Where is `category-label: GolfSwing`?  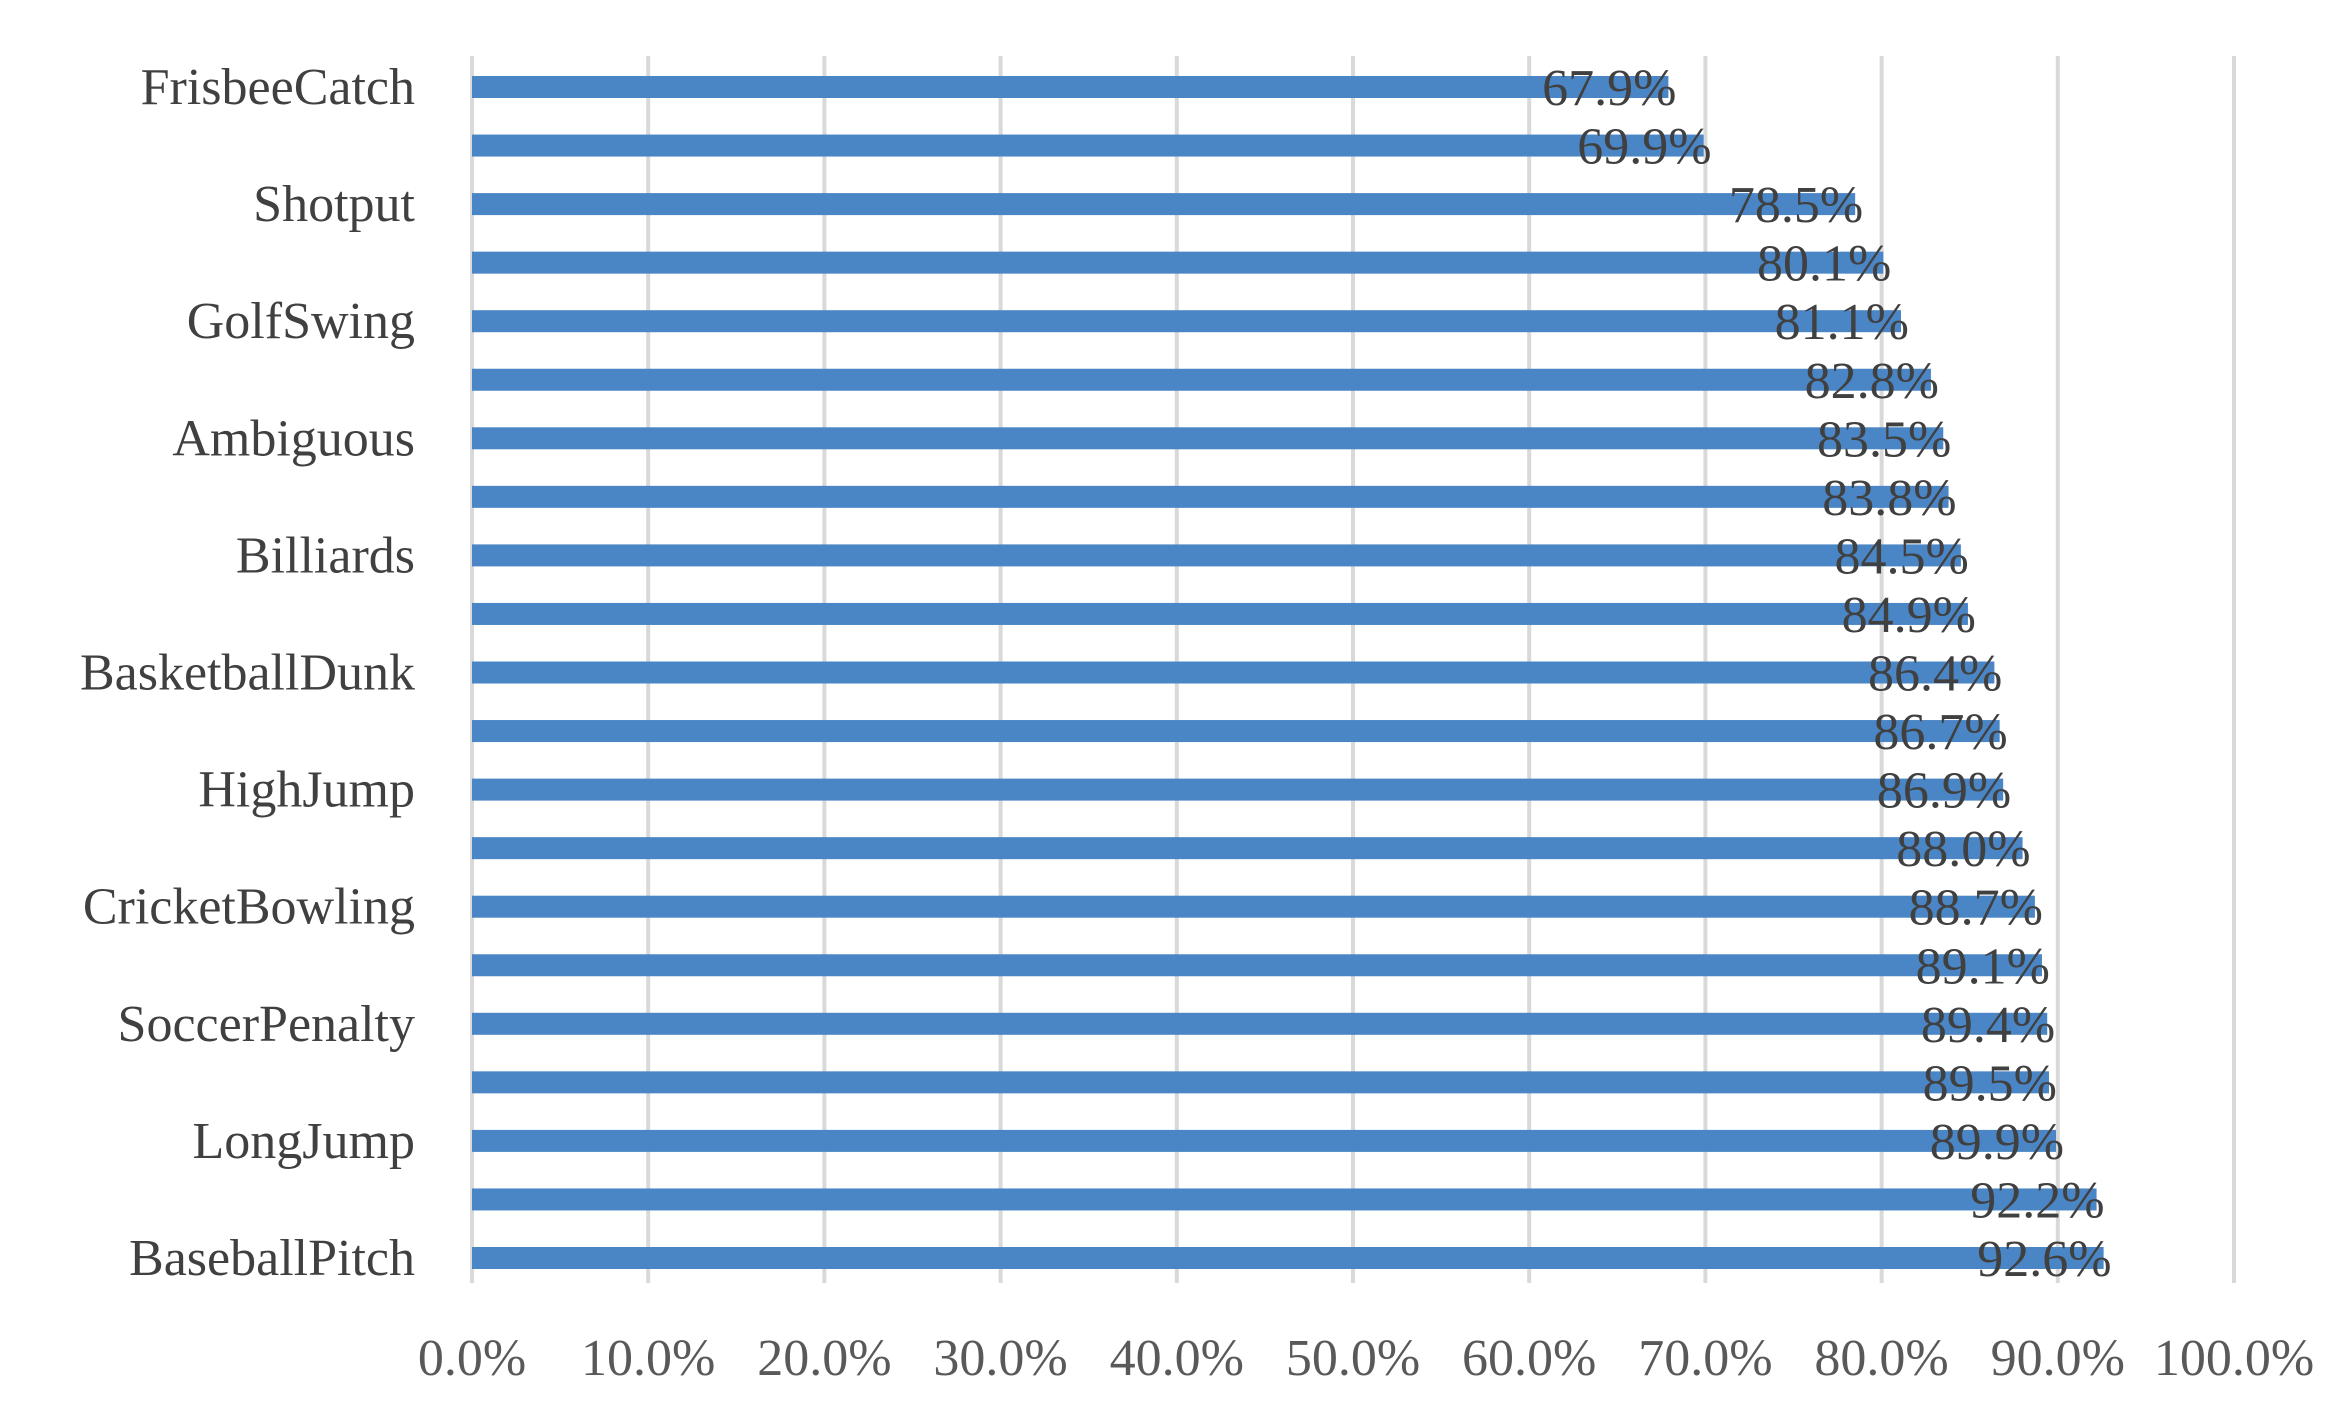 category-label: GolfSwing is located at coordinates (301, 321).